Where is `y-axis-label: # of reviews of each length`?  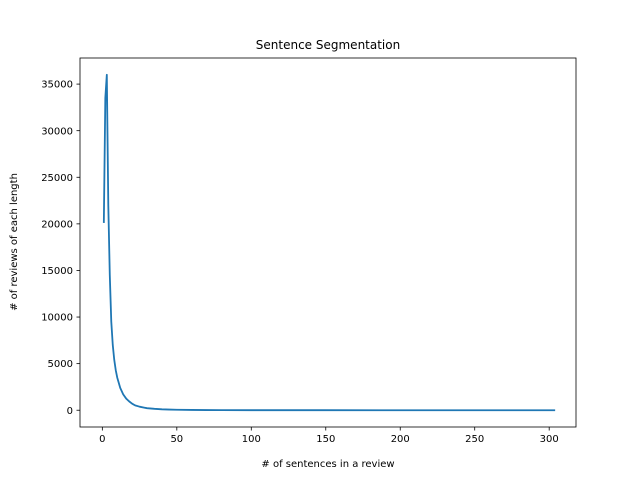 y-axis-label: # of reviews of each length is located at coordinates (14, 242).